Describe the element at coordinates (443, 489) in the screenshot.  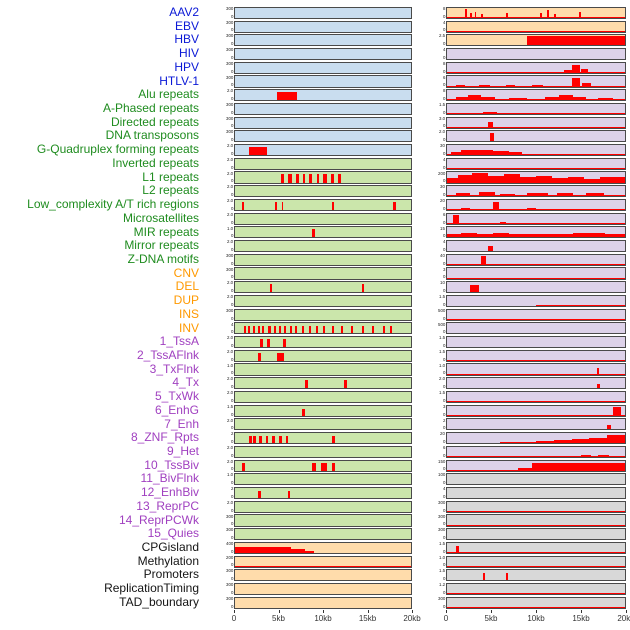
I see `y-max-label: 4` at that location.